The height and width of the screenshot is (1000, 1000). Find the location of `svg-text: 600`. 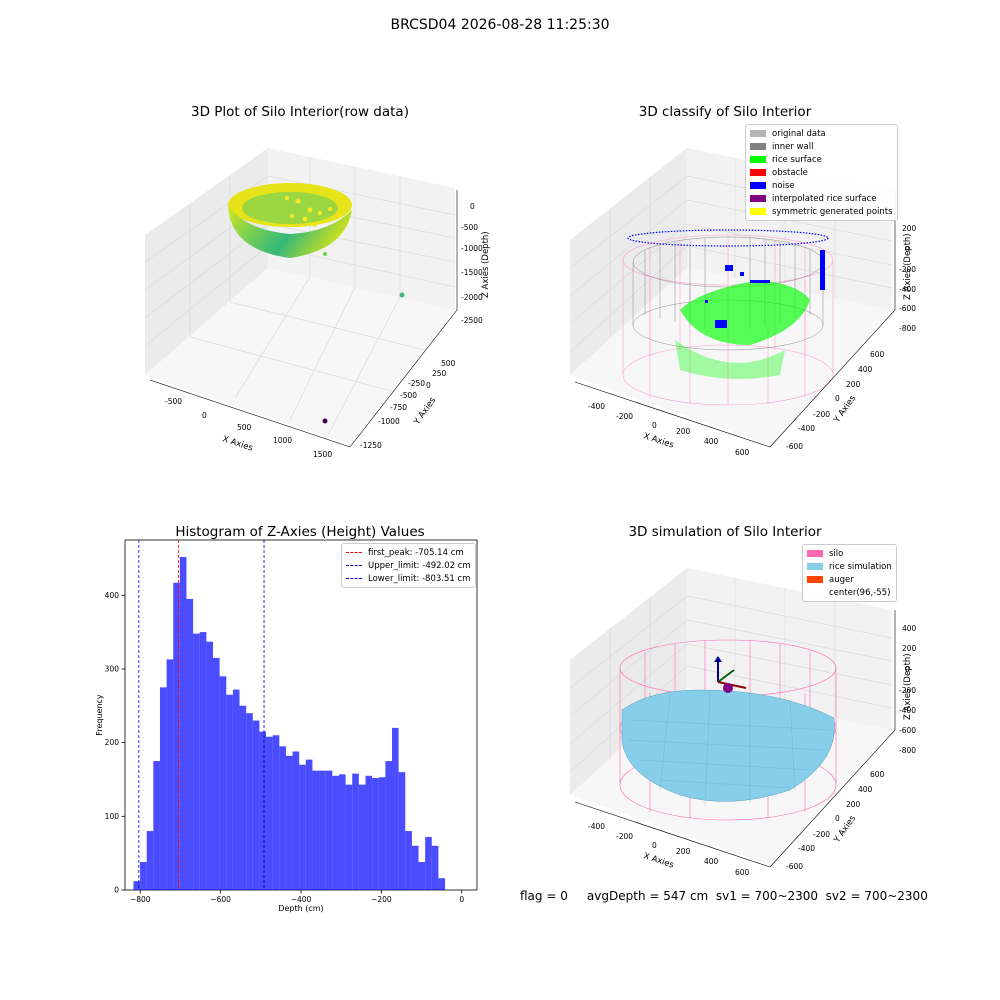

svg-text: 600 is located at coordinates (877, 774).